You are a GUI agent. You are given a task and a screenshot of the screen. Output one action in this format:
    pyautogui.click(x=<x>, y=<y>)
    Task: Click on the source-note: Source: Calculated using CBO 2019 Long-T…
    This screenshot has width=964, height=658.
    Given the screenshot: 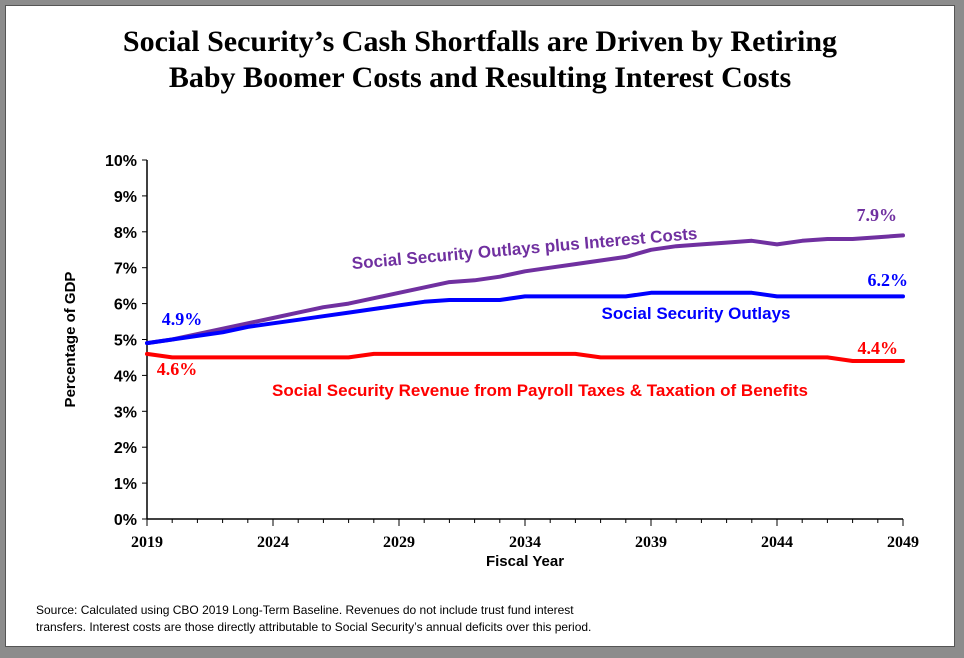 What is the action you would take?
    pyautogui.click(x=486, y=619)
    